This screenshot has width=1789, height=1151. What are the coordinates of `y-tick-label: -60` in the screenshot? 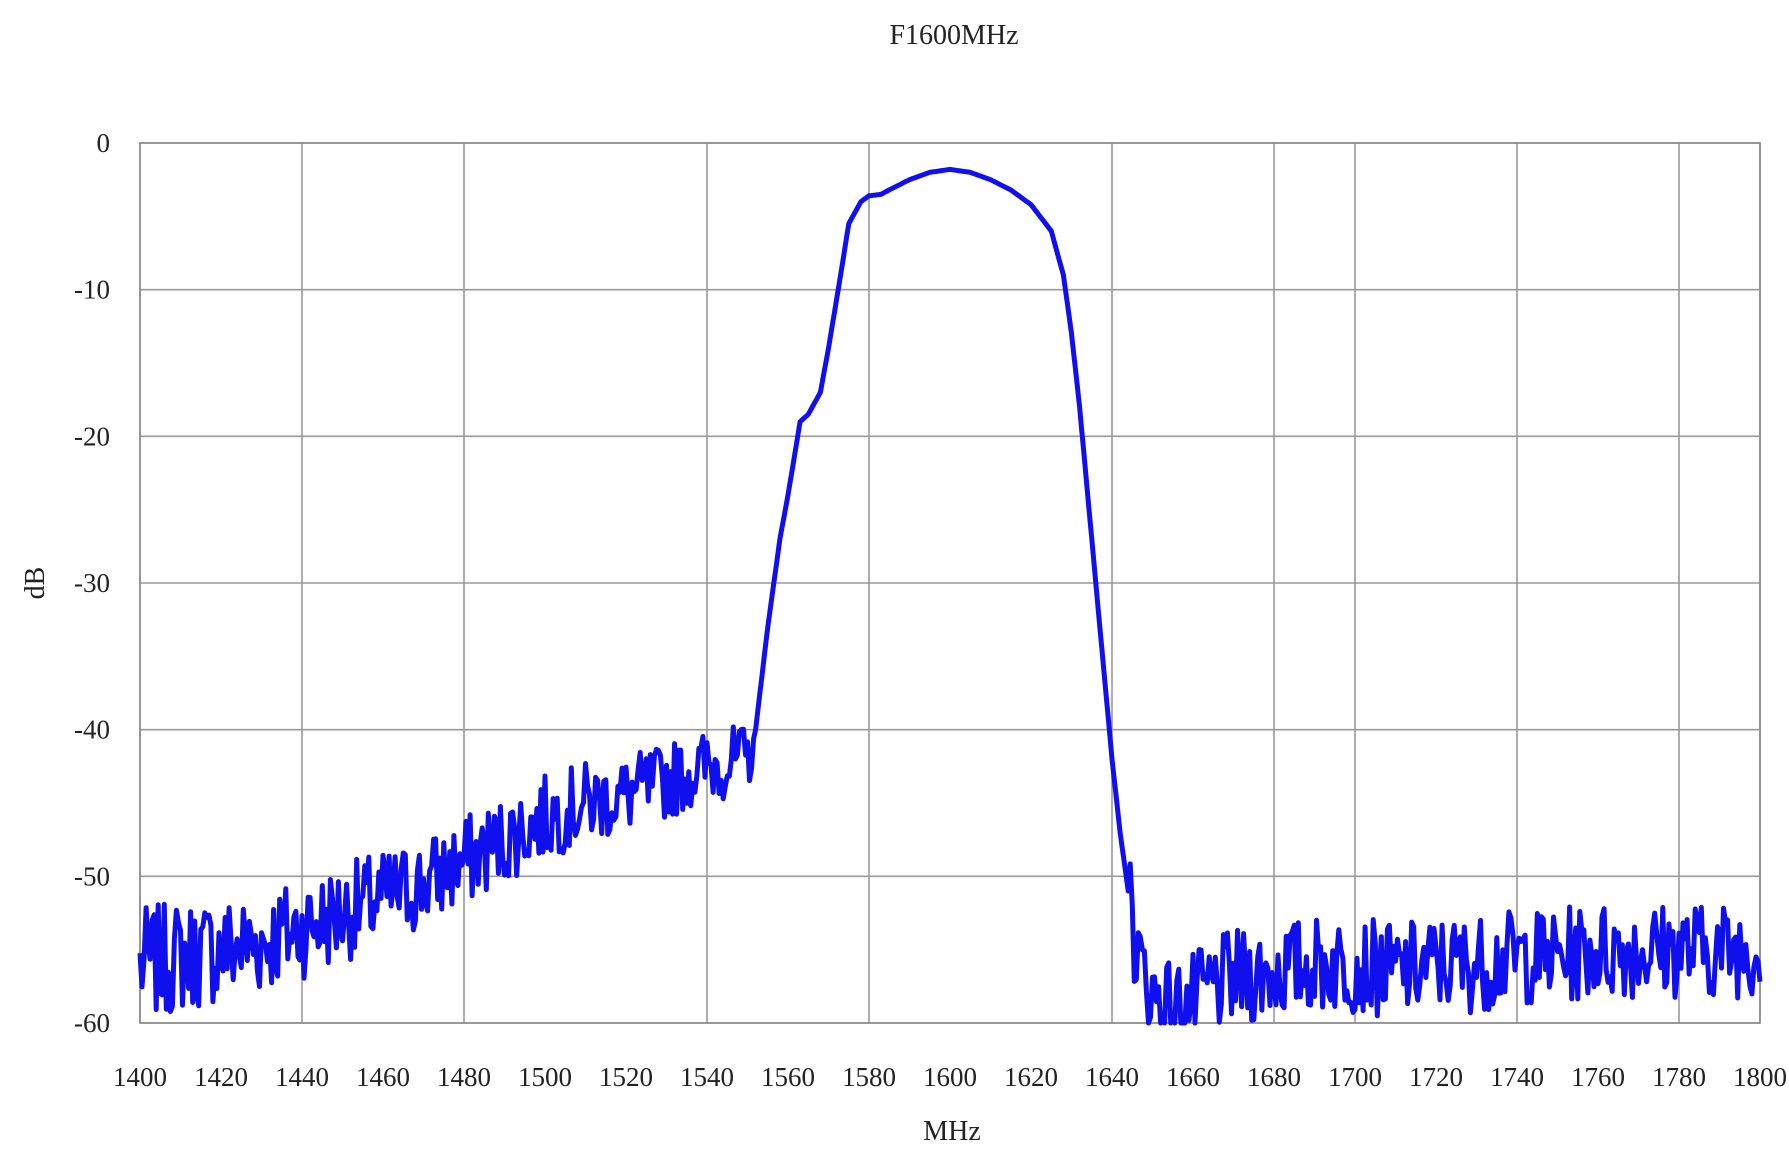 It's located at (92, 1023).